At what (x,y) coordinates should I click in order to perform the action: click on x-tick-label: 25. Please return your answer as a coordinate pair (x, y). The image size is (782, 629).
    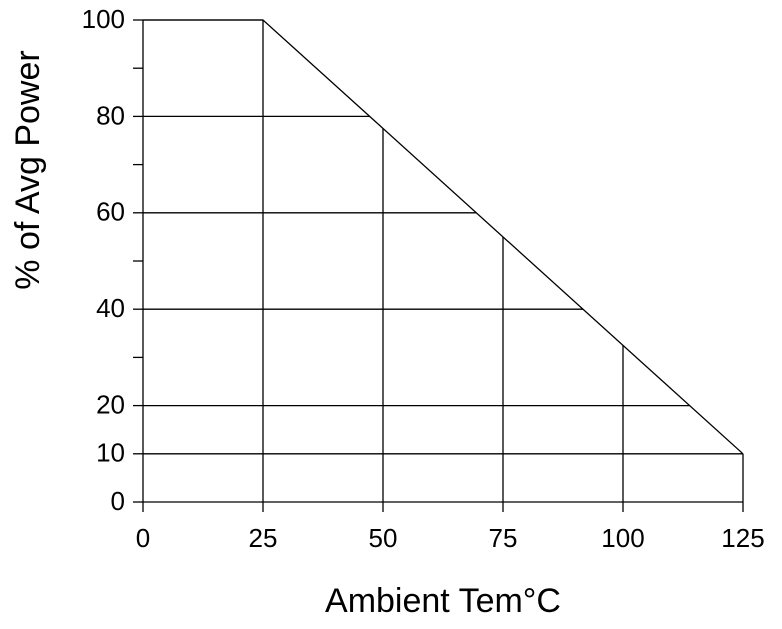
    Looking at the image, I should click on (263, 538).